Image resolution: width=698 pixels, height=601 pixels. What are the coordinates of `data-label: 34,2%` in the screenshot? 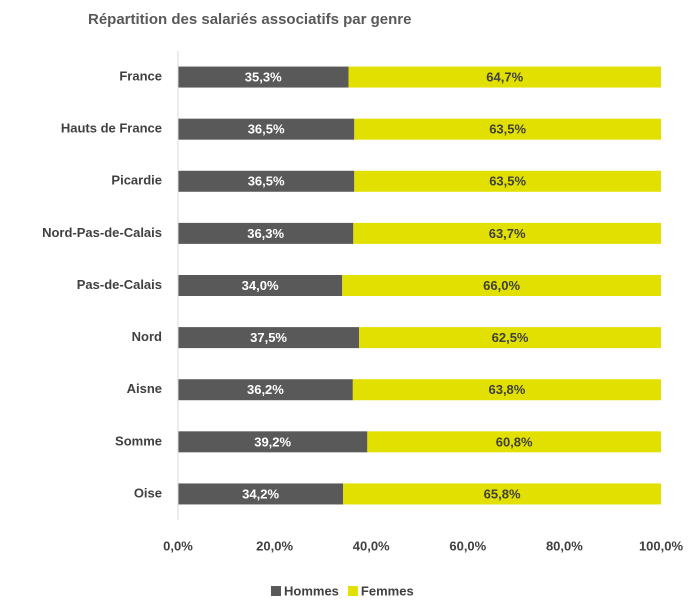 It's located at (260, 493).